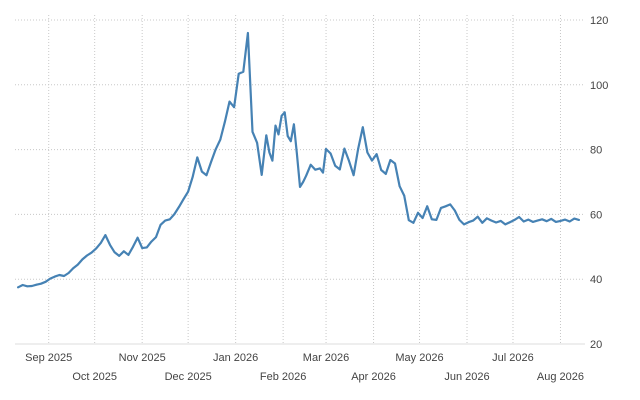 The height and width of the screenshot is (400, 640). What do you see at coordinates (142, 358) in the screenshot?
I see `x-tick-label: Nov 2025` at bounding box center [142, 358].